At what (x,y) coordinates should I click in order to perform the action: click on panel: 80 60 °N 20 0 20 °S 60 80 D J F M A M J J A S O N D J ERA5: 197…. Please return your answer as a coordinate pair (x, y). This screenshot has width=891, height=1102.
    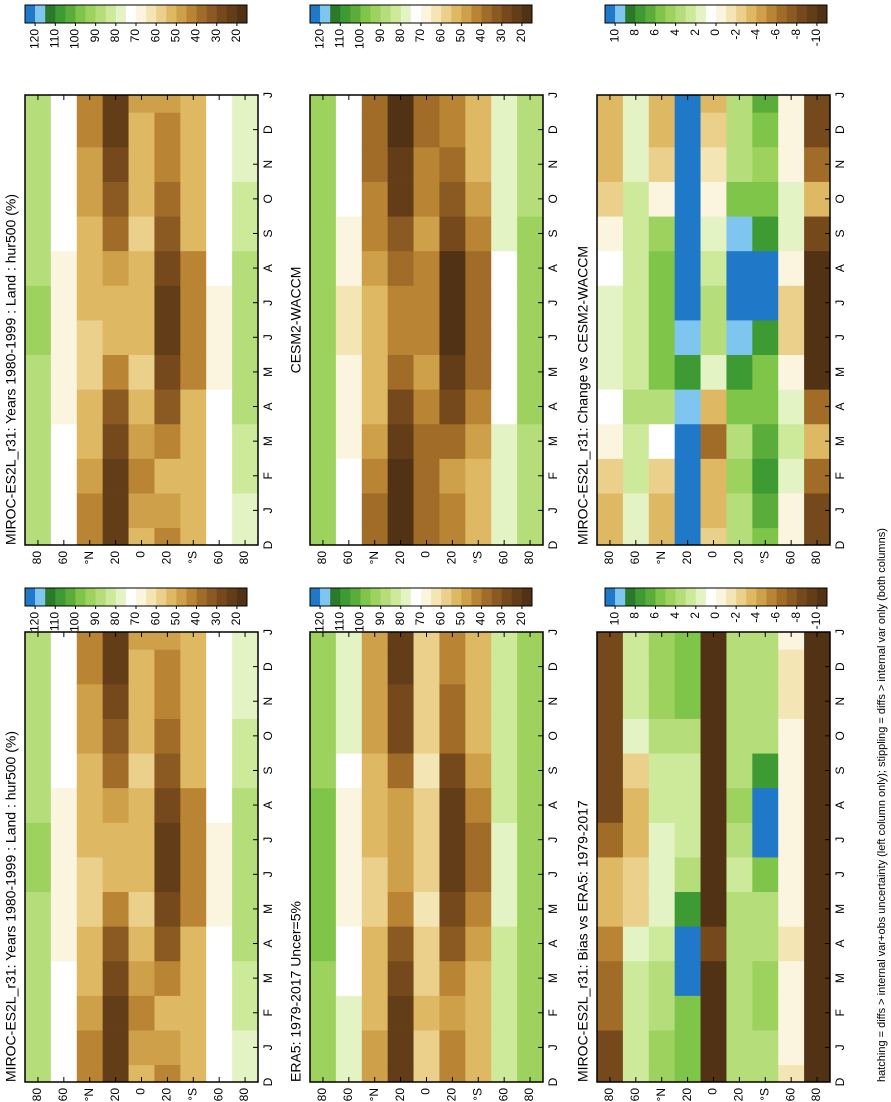
    Looking at the image, I should click on (424, 844).